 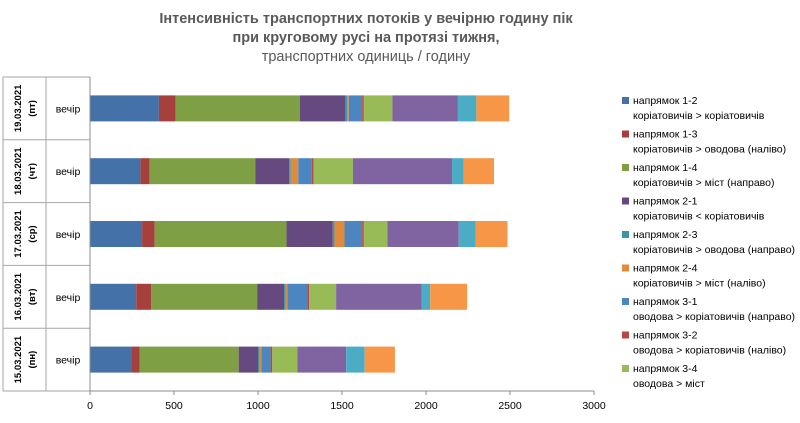 I want to click on legend-label: напрямок 3-1, so click(x=665, y=302).